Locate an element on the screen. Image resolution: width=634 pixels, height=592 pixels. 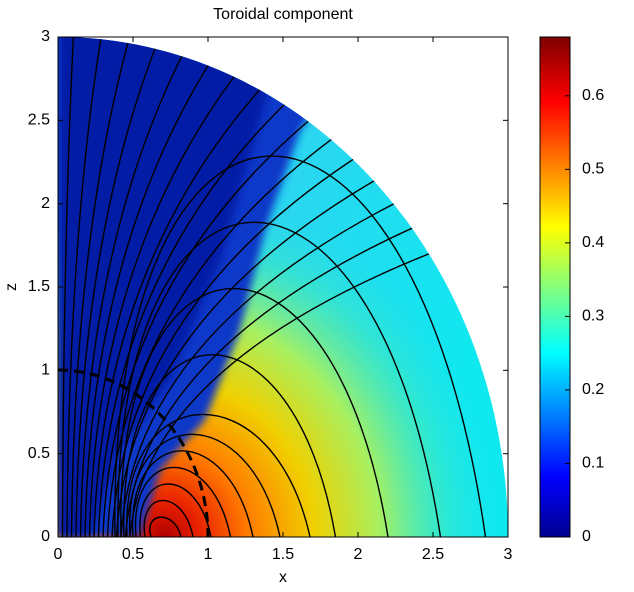
colorbar-tick-label: 0.5 is located at coordinates (593, 169).